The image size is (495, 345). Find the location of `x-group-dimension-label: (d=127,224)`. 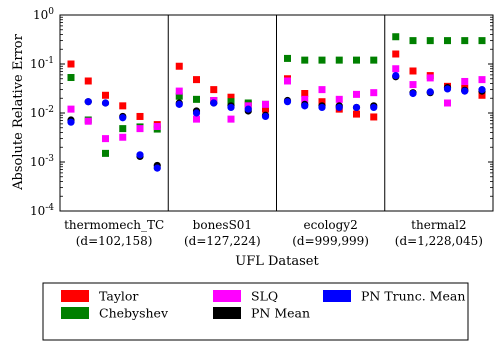

x-group-dimension-label: (d=127,224) is located at coordinates (222, 241).